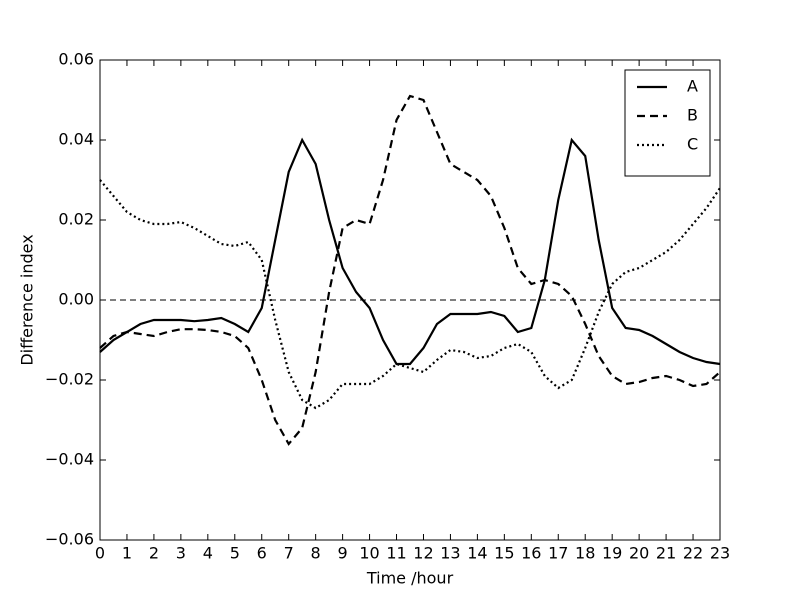 The image size is (800, 600). What do you see at coordinates (127, 553) in the screenshot?
I see `x-tick-label: 1` at bounding box center [127, 553].